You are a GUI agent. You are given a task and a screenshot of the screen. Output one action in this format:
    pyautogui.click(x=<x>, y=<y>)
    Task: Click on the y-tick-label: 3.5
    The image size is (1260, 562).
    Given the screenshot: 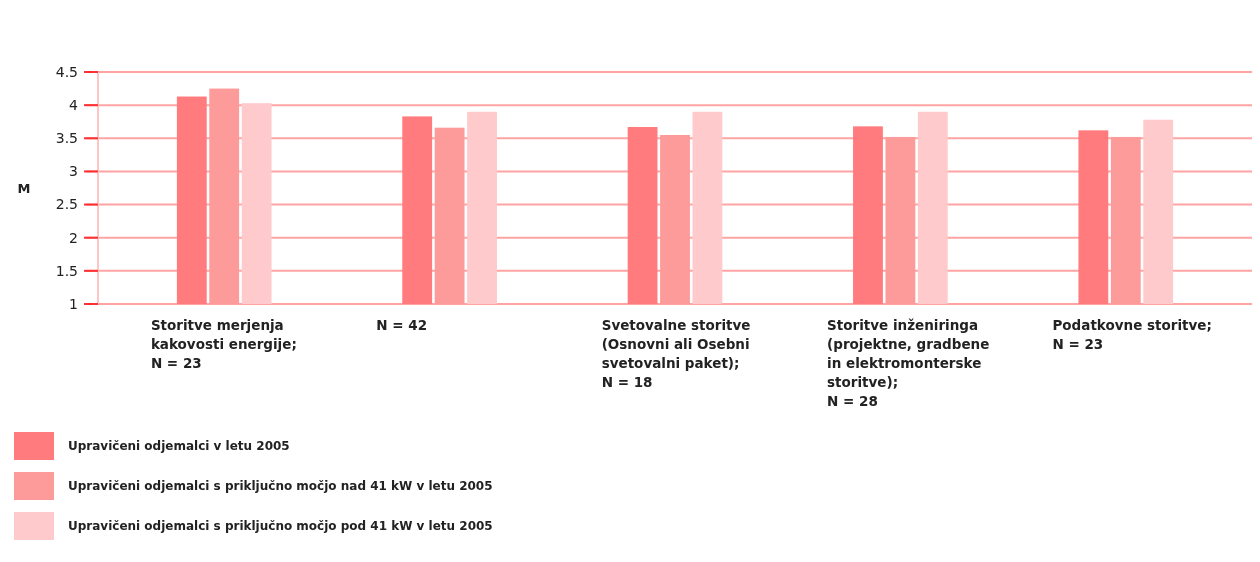 What is the action you would take?
    pyautogui.click(x=66, y=138)
    